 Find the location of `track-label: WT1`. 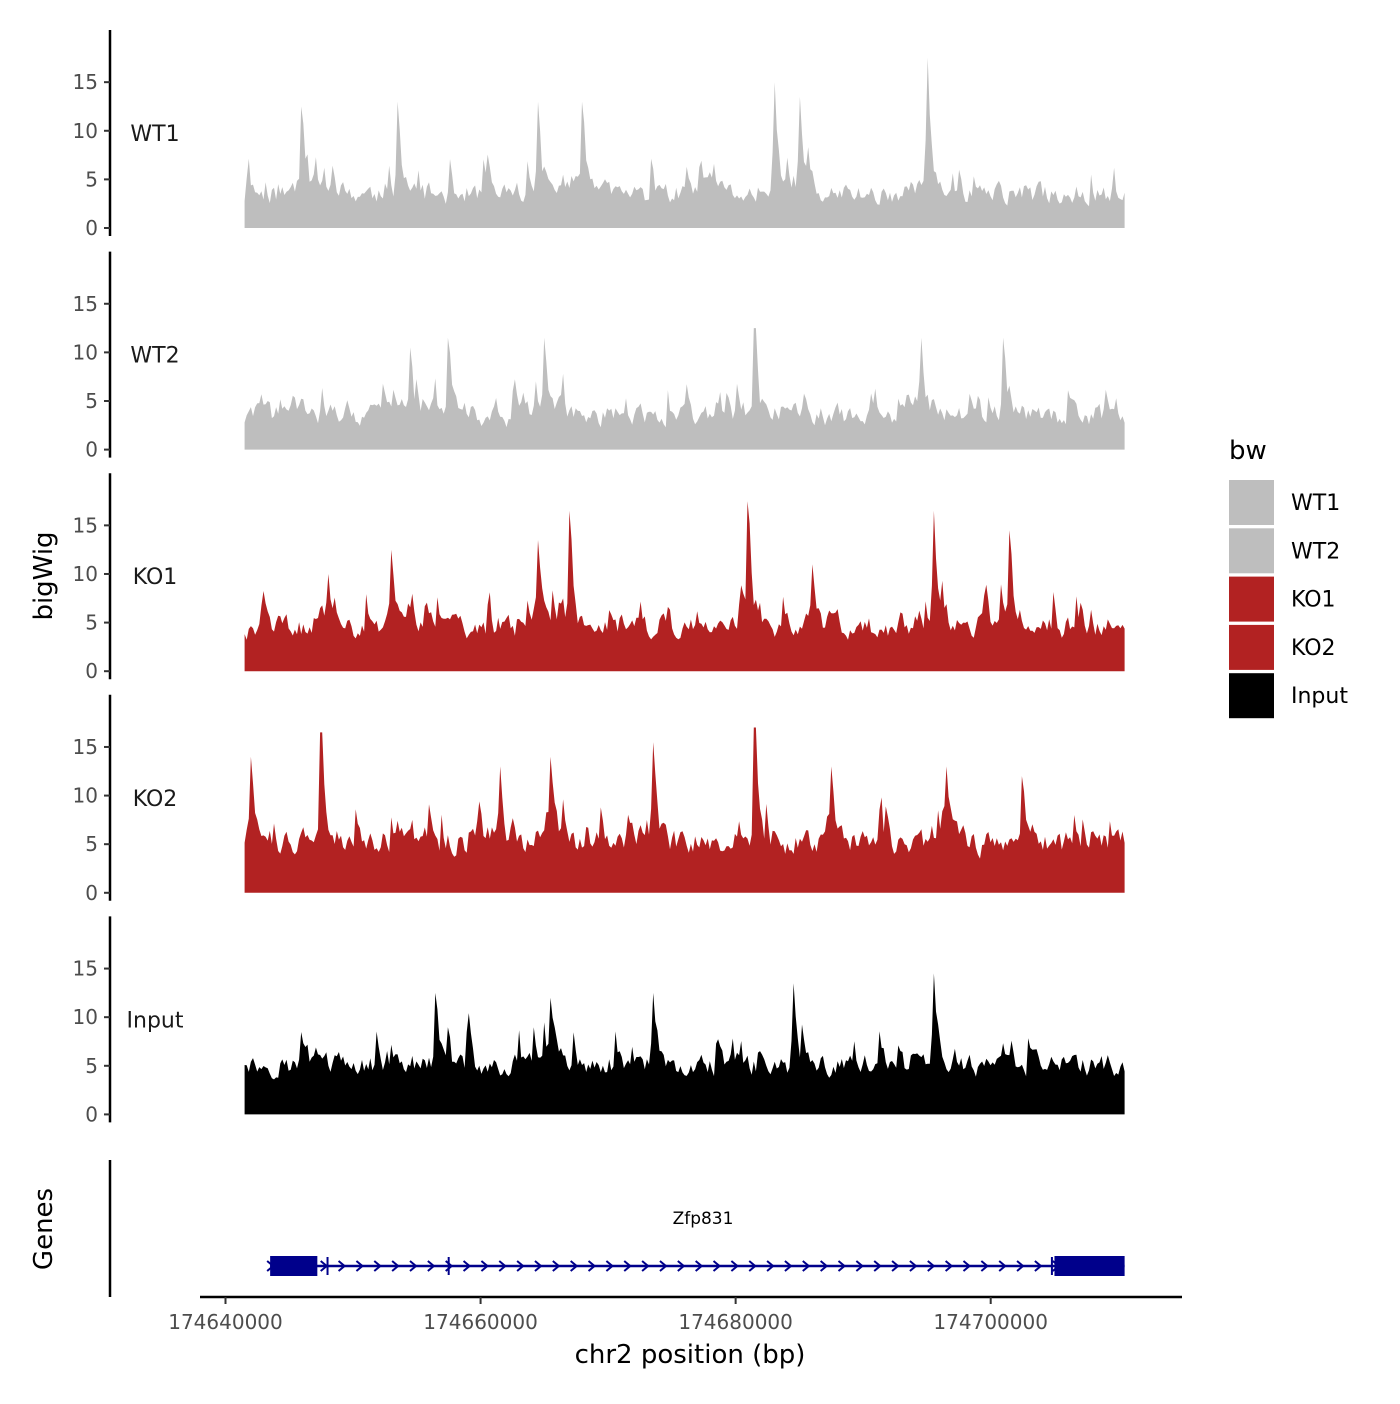

track-label: WT1 is located at coordinates (154, 134).